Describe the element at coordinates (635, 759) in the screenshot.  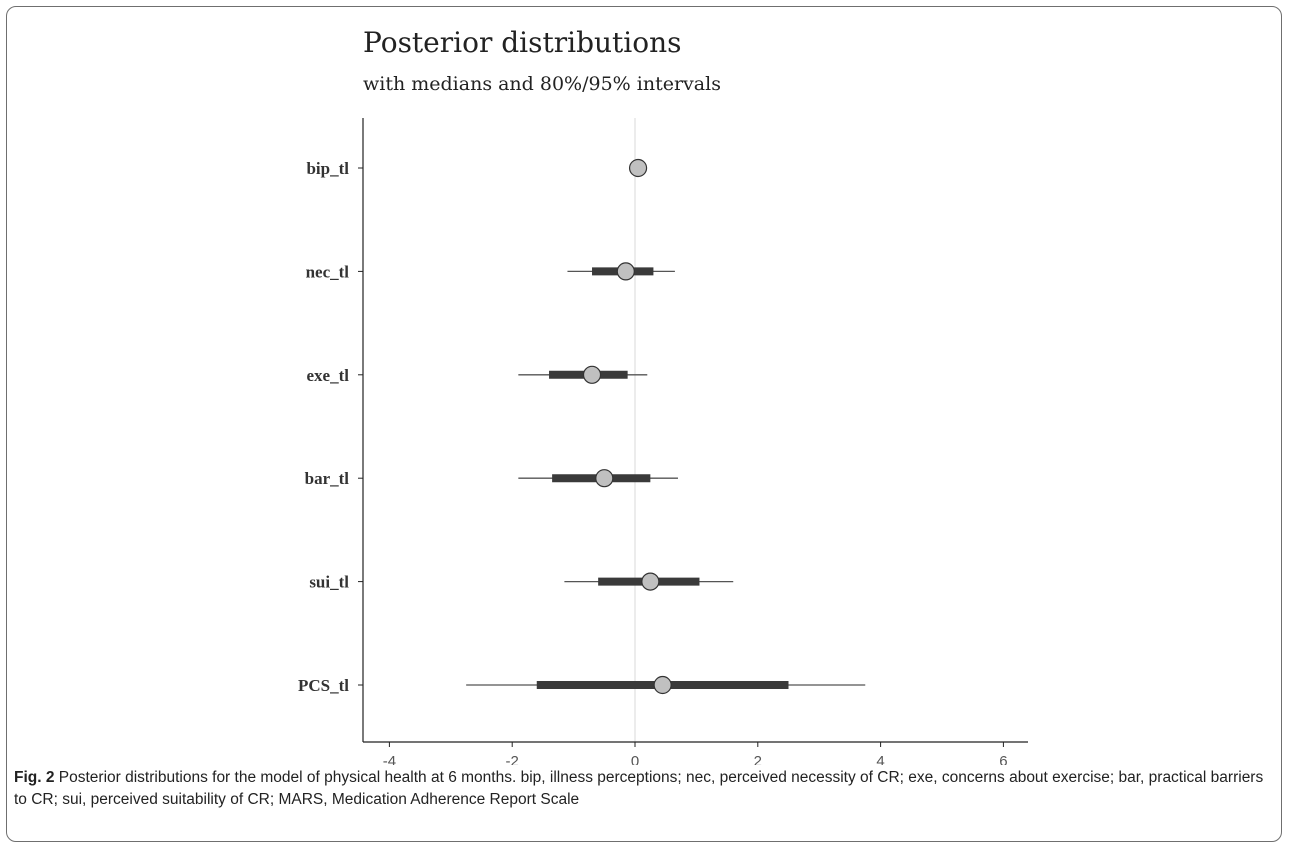
I see `x-tick-label: 0` at that location.